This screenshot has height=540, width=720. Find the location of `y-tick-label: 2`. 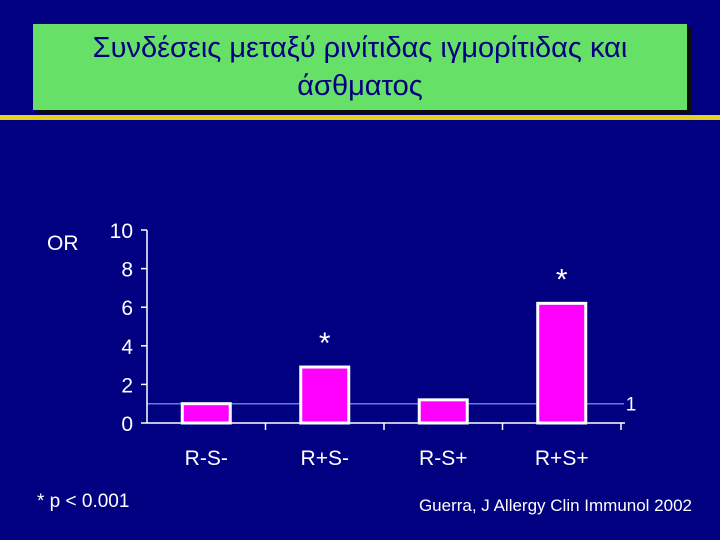

y-tick-label: 2 is located at coordinates (127, 385).